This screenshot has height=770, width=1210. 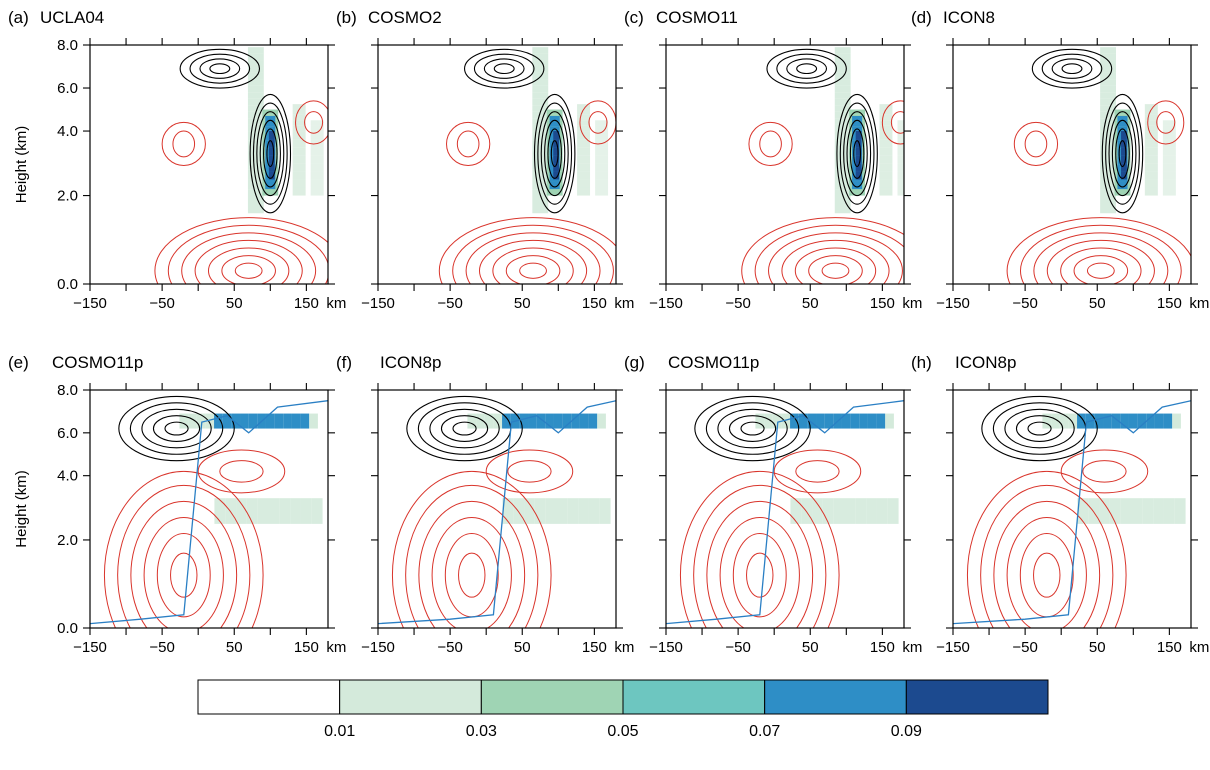 I want to click on y-tick-label: 2.0, so click(x=67, y=196).